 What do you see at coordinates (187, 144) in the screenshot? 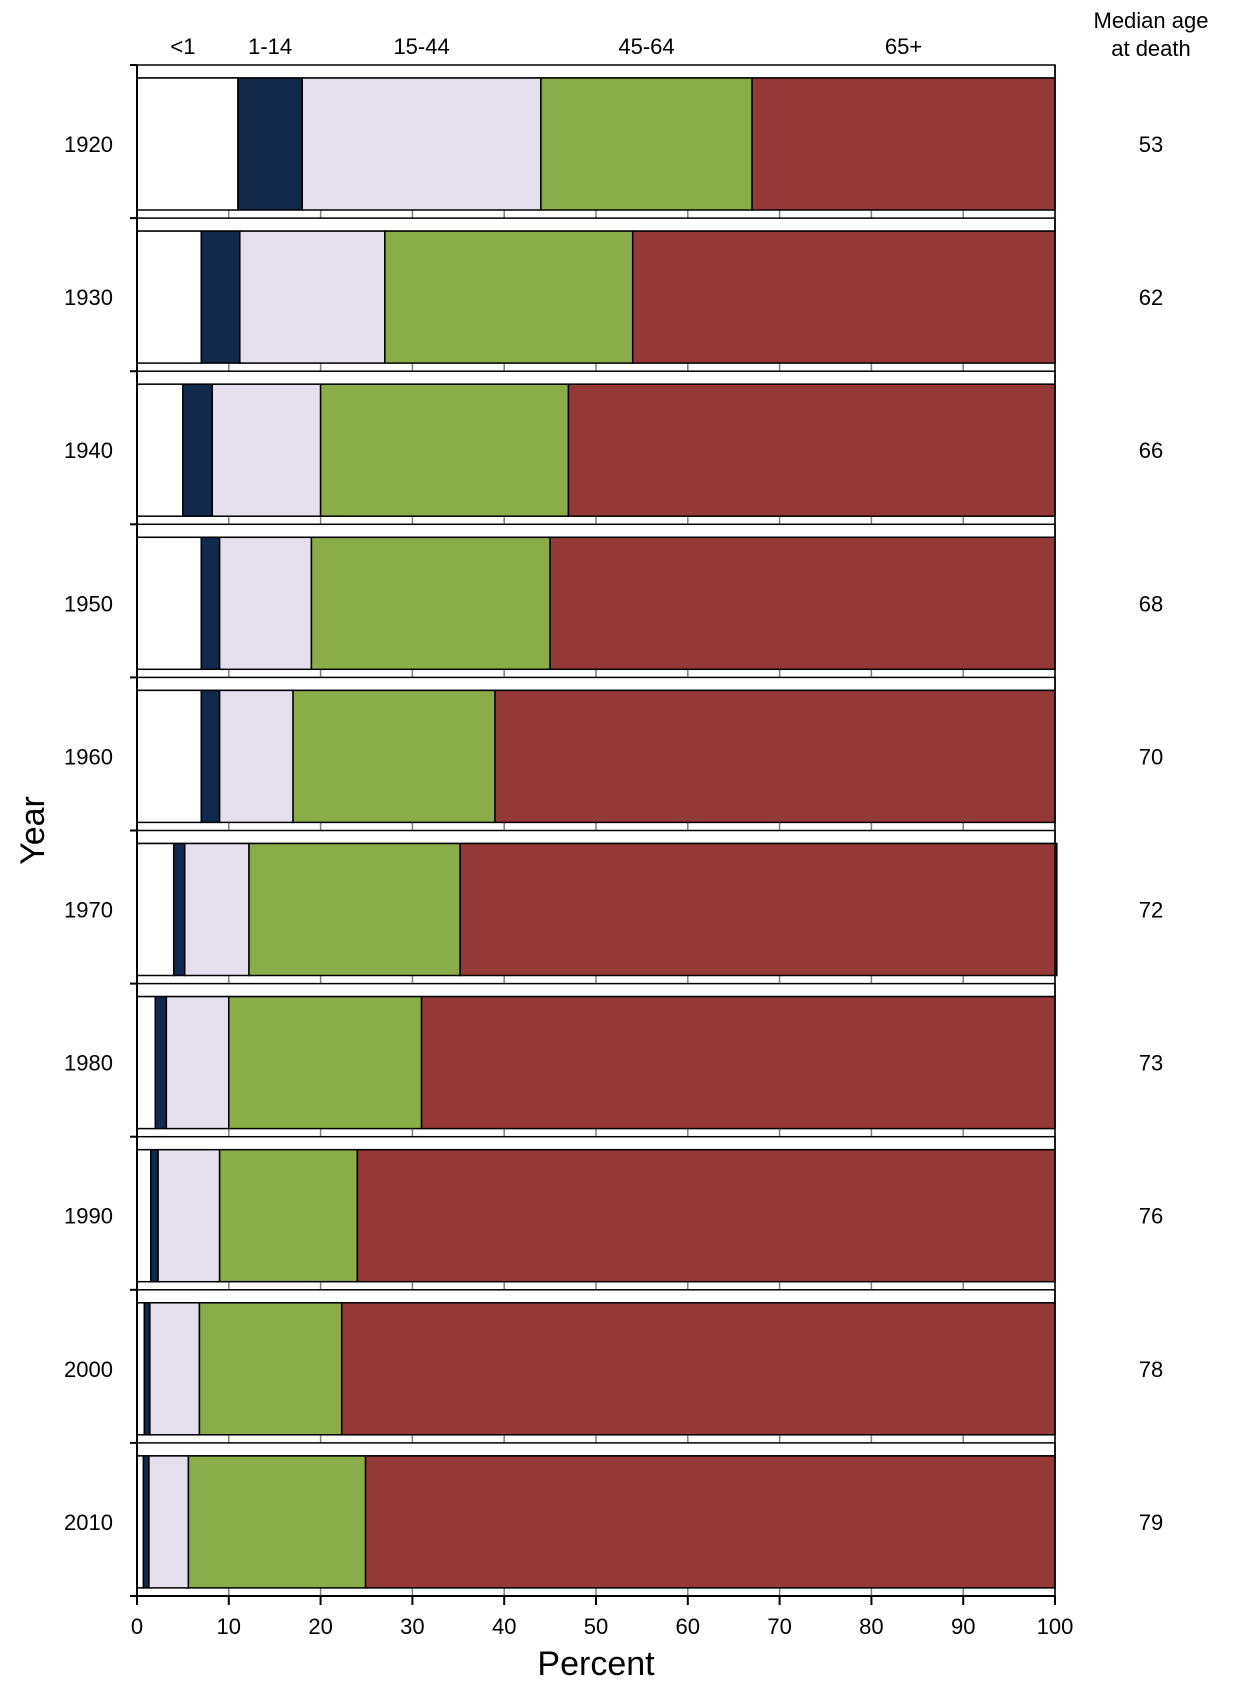
I see `bar-segment-1920-to1` at bounding box center [187, 144].